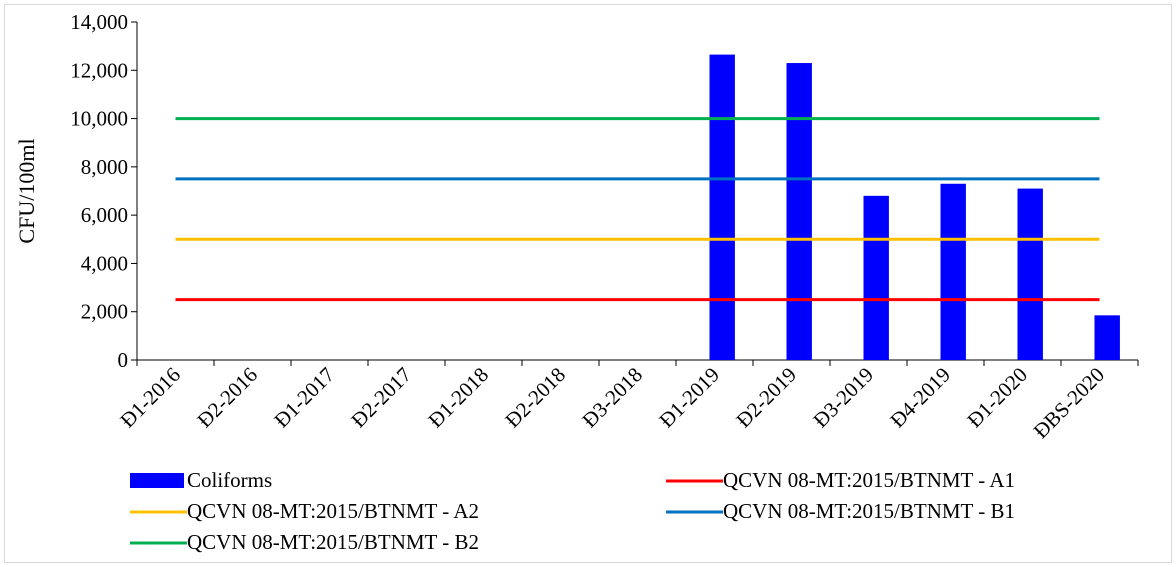  Describe the element at coordinates (104, 263) in the screenshot. I see `y-tick-label: 4,000` at that location.